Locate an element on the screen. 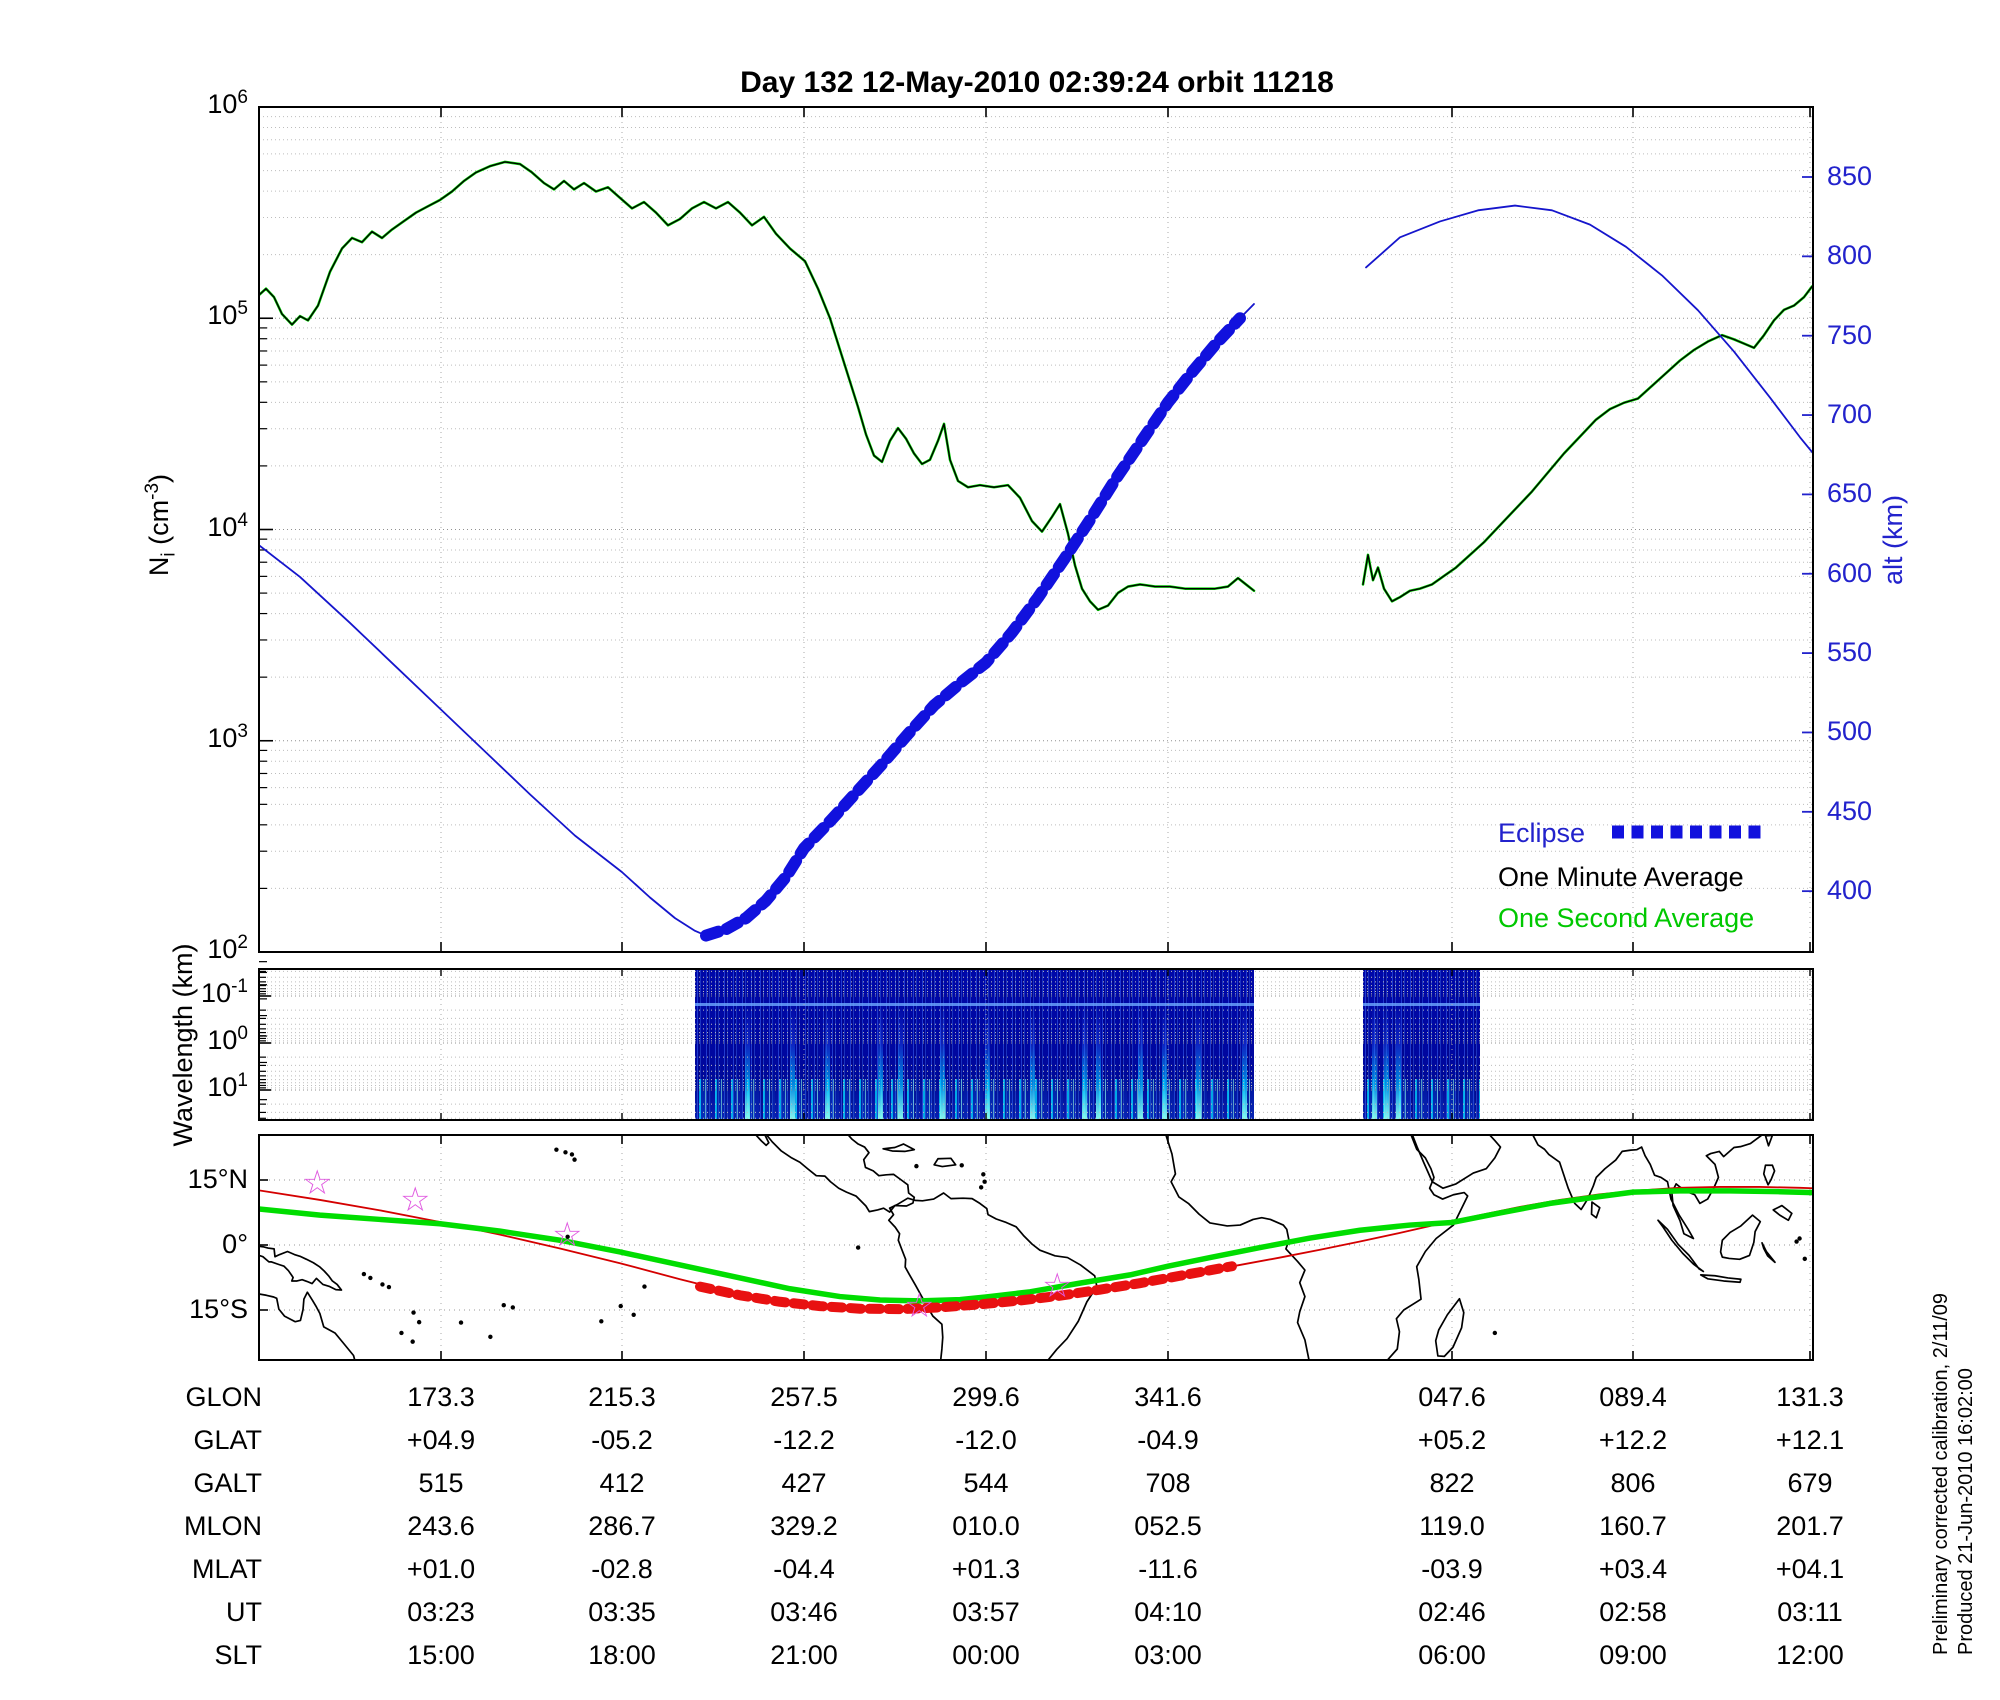 The width and height of the screenshot is (2000, 1700). wavelength-panel-grid is located at coordinates (1036, 1044).